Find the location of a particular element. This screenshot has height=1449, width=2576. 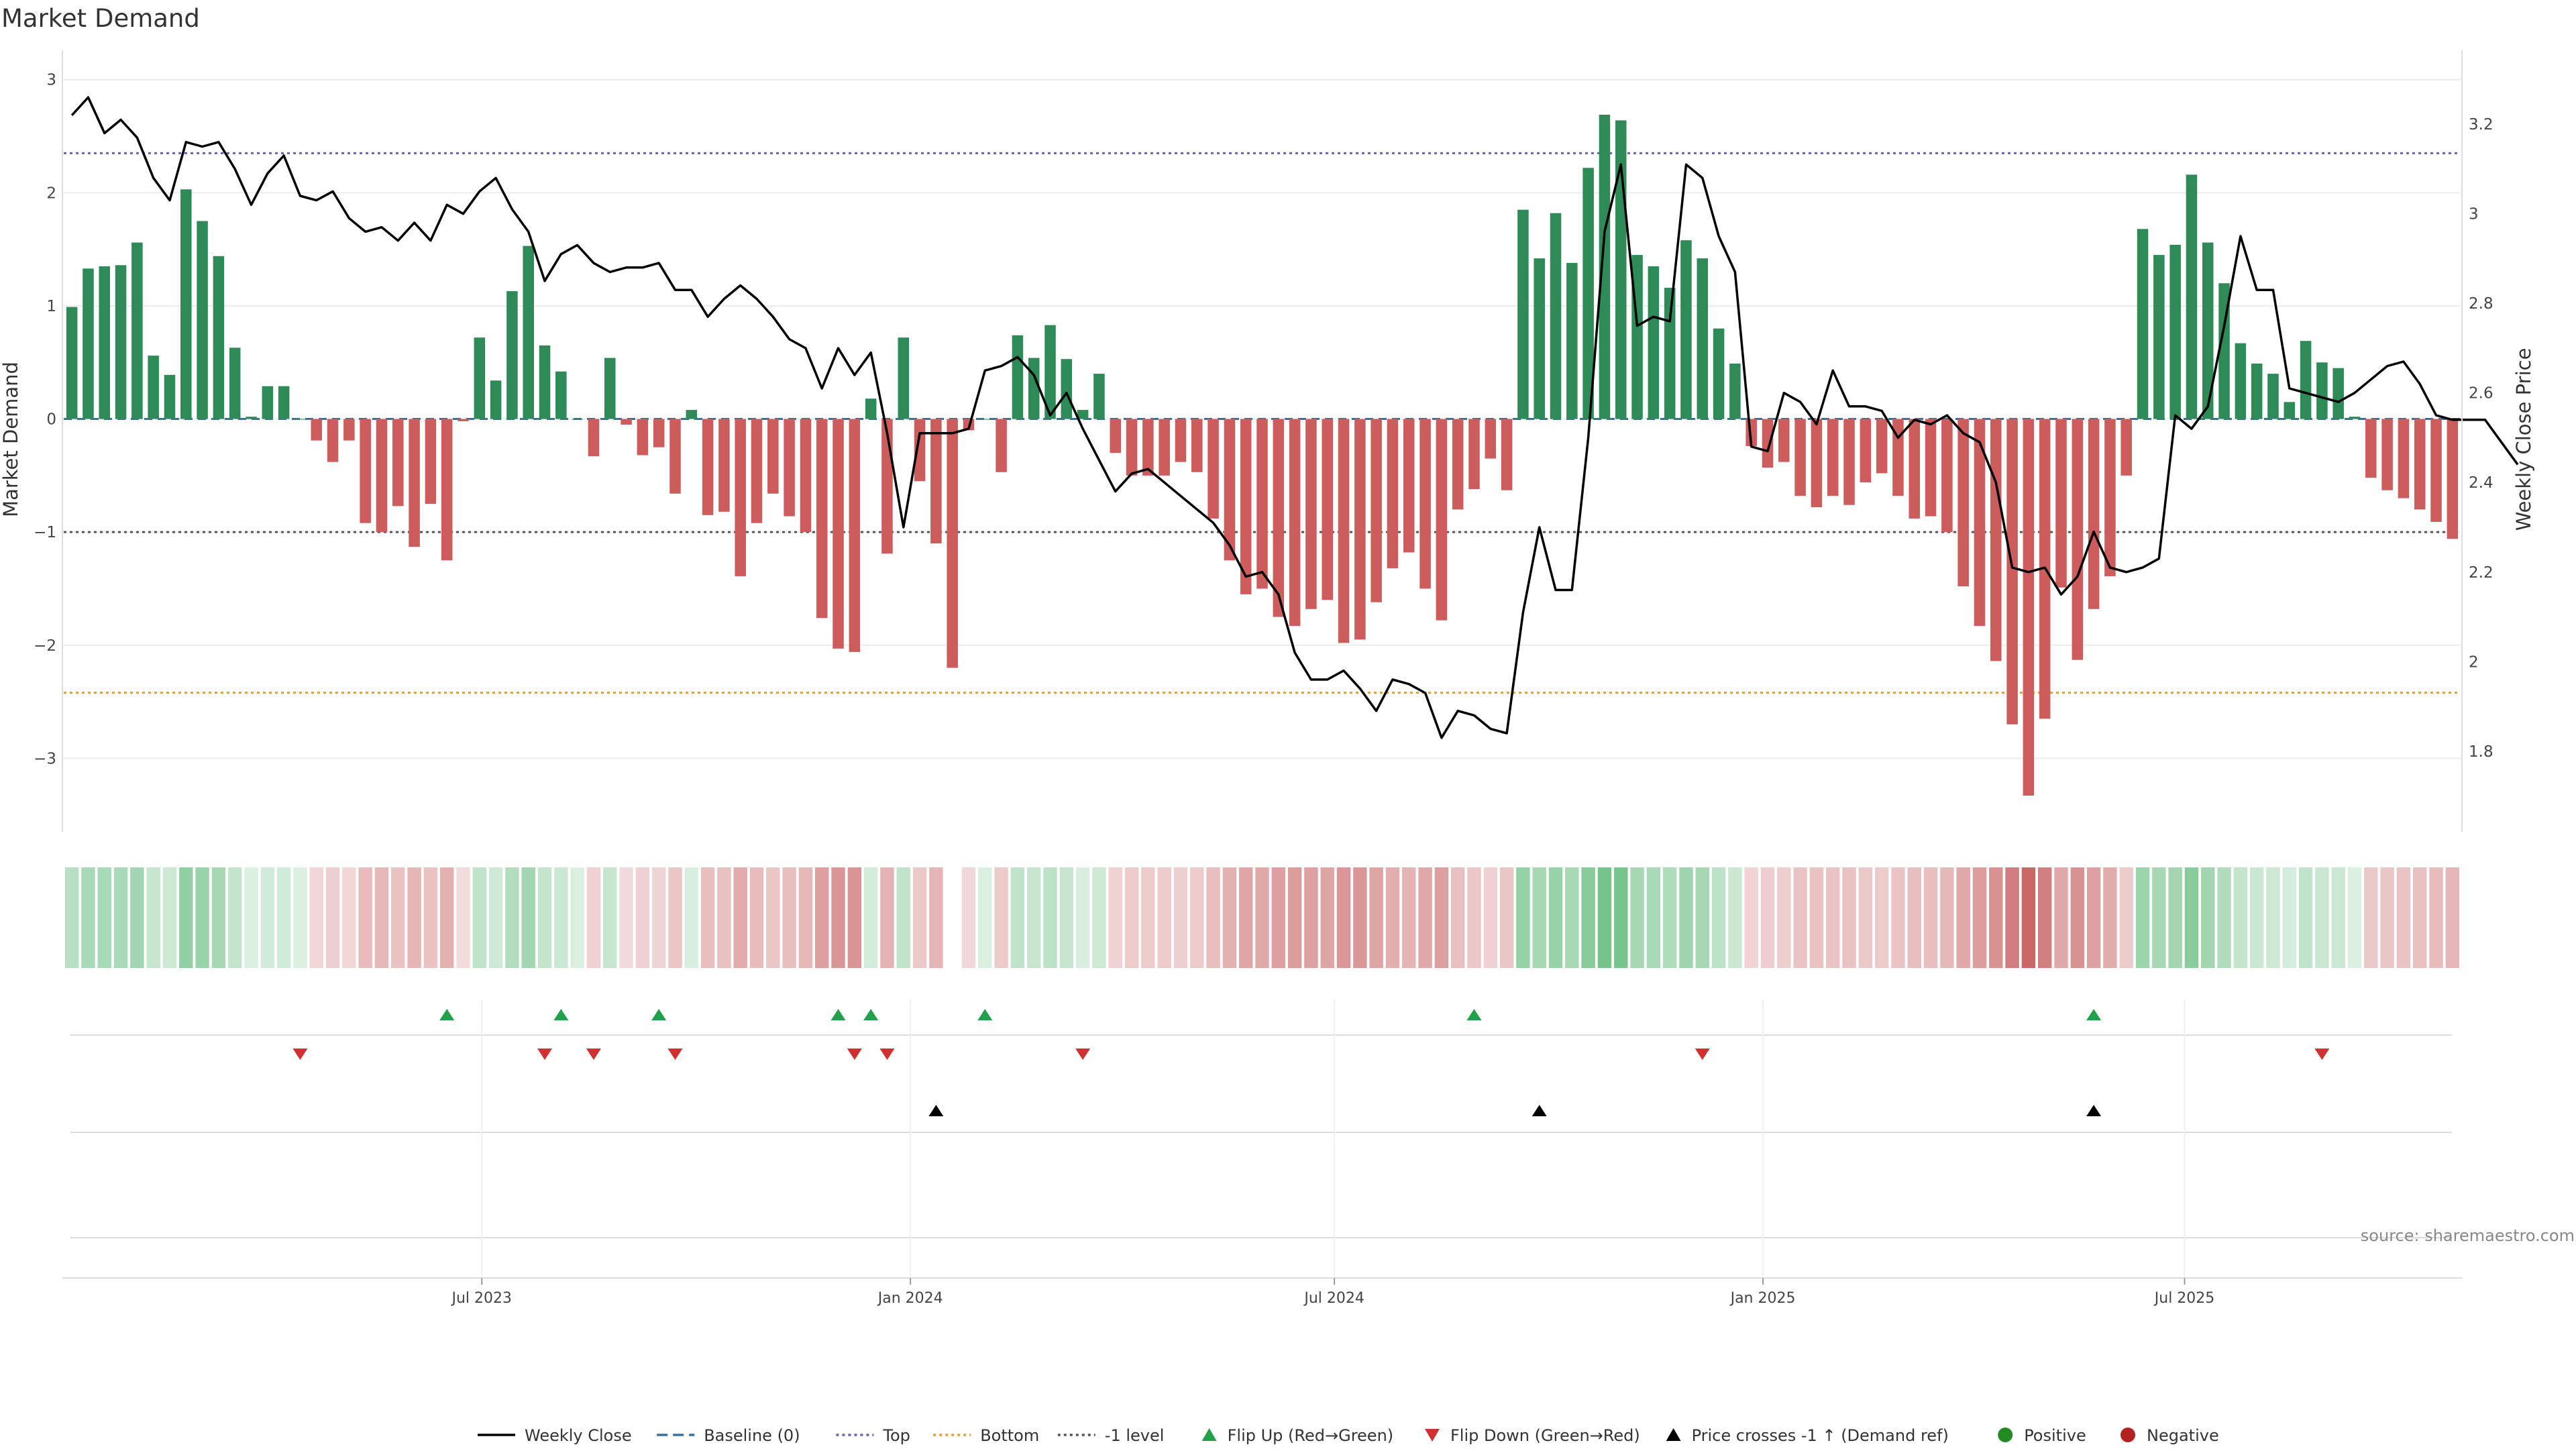

legend-item: Flip Down (Green→Red) is located at coordinates (1532, 1435).